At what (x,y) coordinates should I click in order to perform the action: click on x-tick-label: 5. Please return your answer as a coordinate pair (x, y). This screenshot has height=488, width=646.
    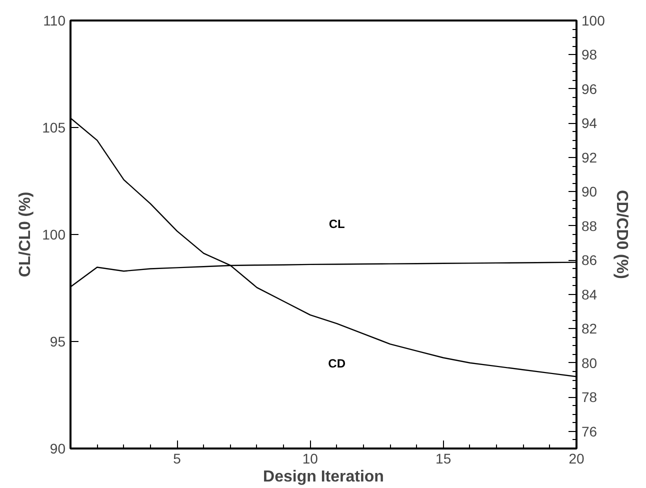
    Looking at the image, I should click on (177, 458).